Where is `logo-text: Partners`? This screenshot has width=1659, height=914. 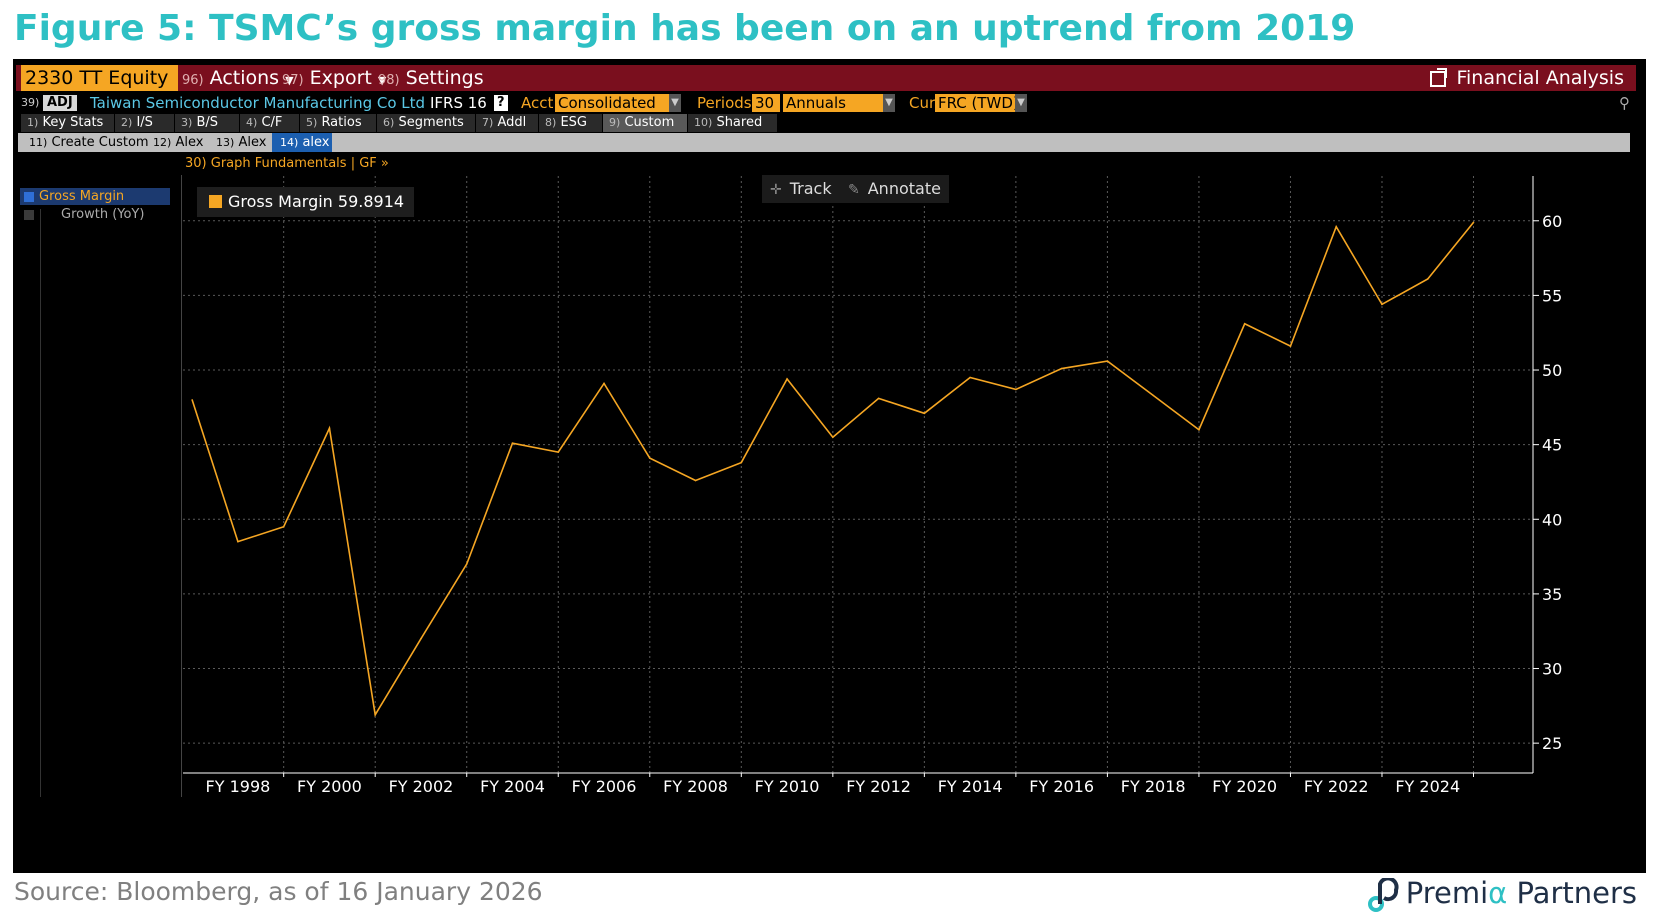 logo-text: Partners is located at coordinates (1572, 893).